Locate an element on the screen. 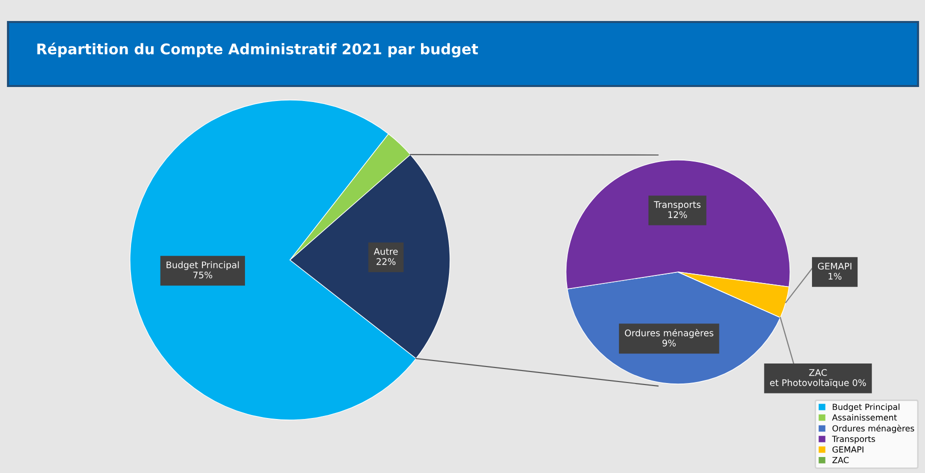 The width and height of the screenshot is (925, 473). text: et Photovoltaïque 0% is located at coordinates (818, 383).